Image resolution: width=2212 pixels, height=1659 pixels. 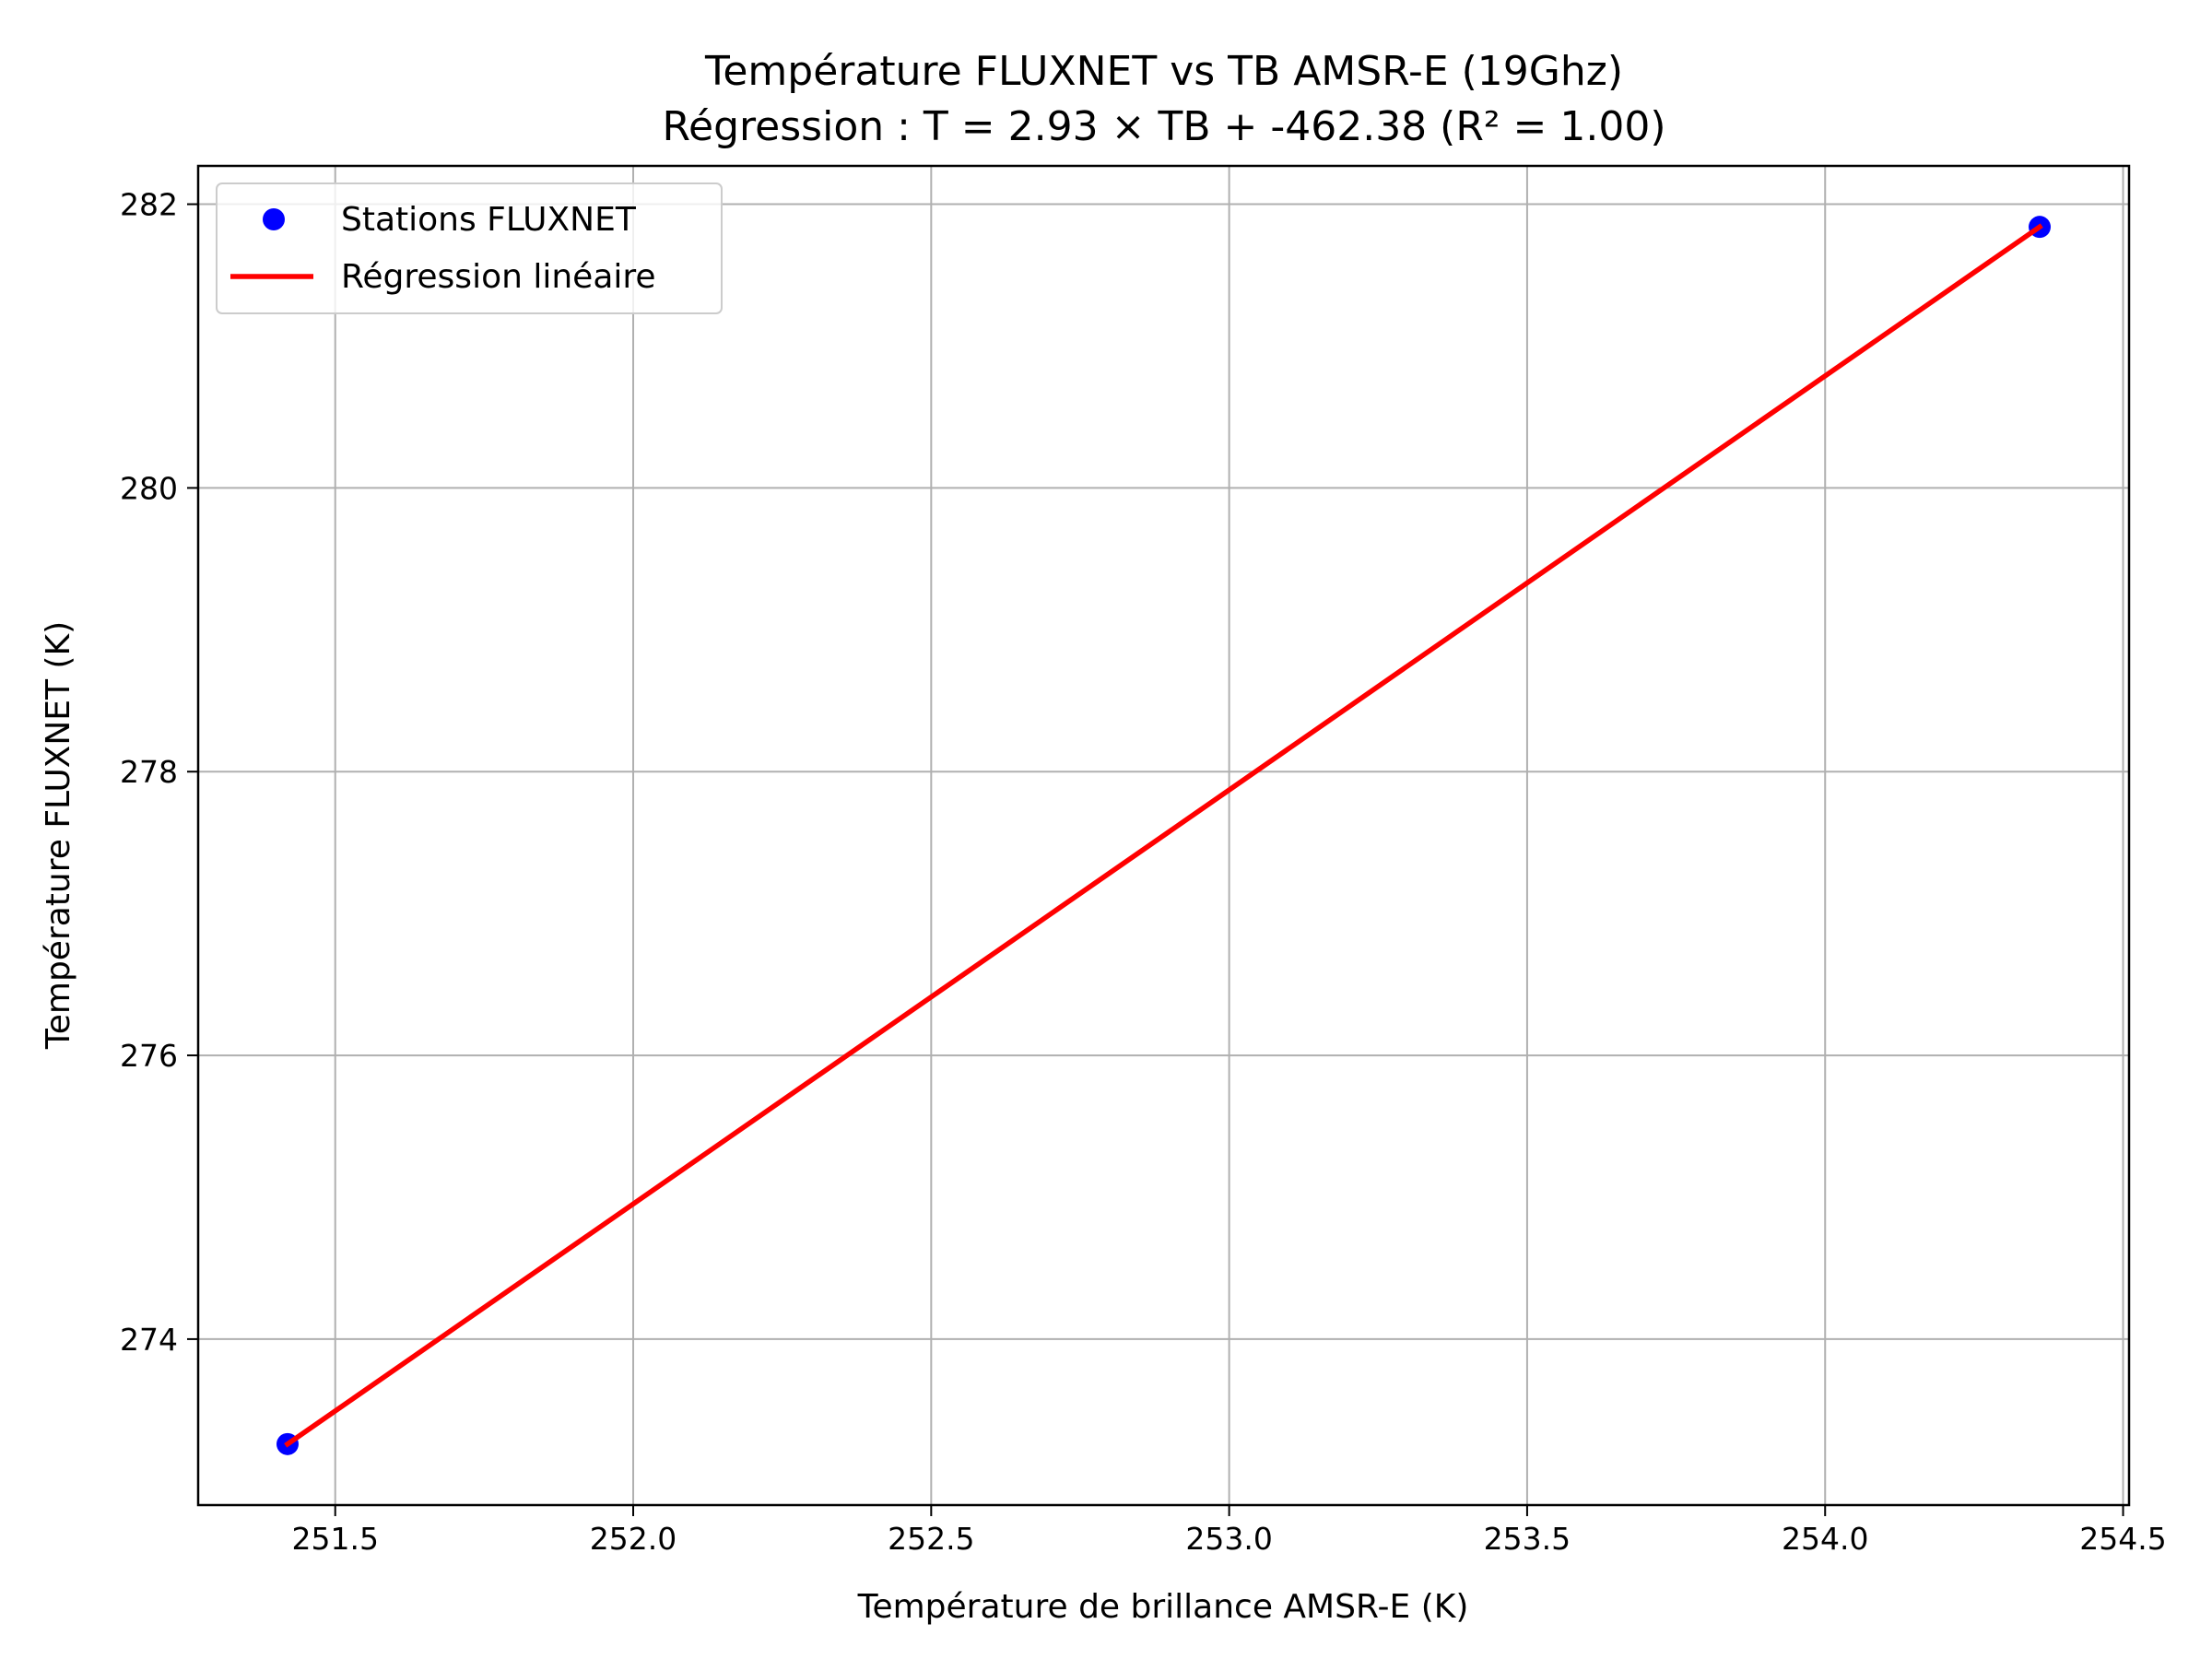 What do you see at coordinates (2122, 1539) in the screenshot?
I see `x-tick-label: 254.5` at bounding box center [2122, 1539].